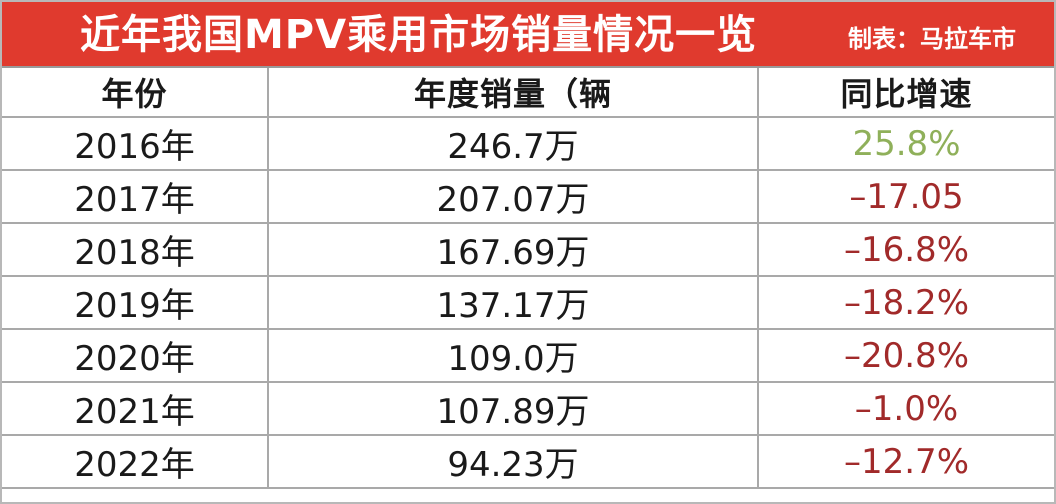  I want to click on growth-cell: –12.7%, so click(905, 461).